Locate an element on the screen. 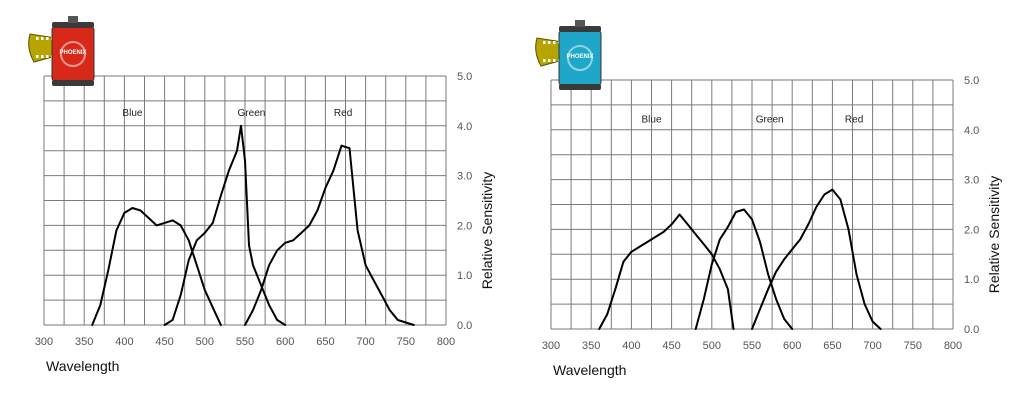 The image size is (1024, 414). series-line-green is located at coordinates (744, 269).